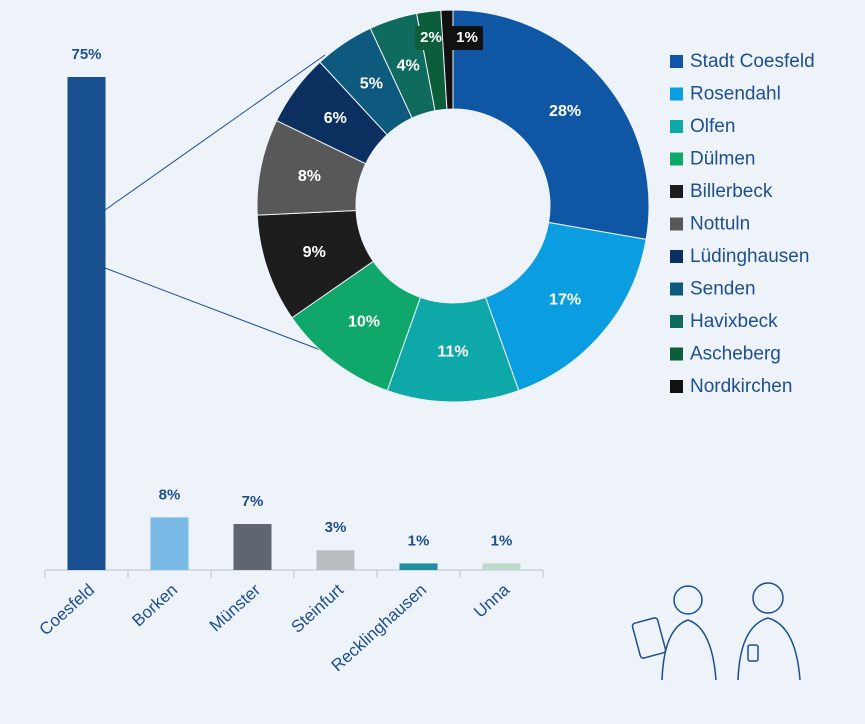 This screenshot has width=865, height=724. What do you see at coordinates (734, 321) in the screenshot?
I see `legend-label: Havixbeck` at bounding box center [734, 321].